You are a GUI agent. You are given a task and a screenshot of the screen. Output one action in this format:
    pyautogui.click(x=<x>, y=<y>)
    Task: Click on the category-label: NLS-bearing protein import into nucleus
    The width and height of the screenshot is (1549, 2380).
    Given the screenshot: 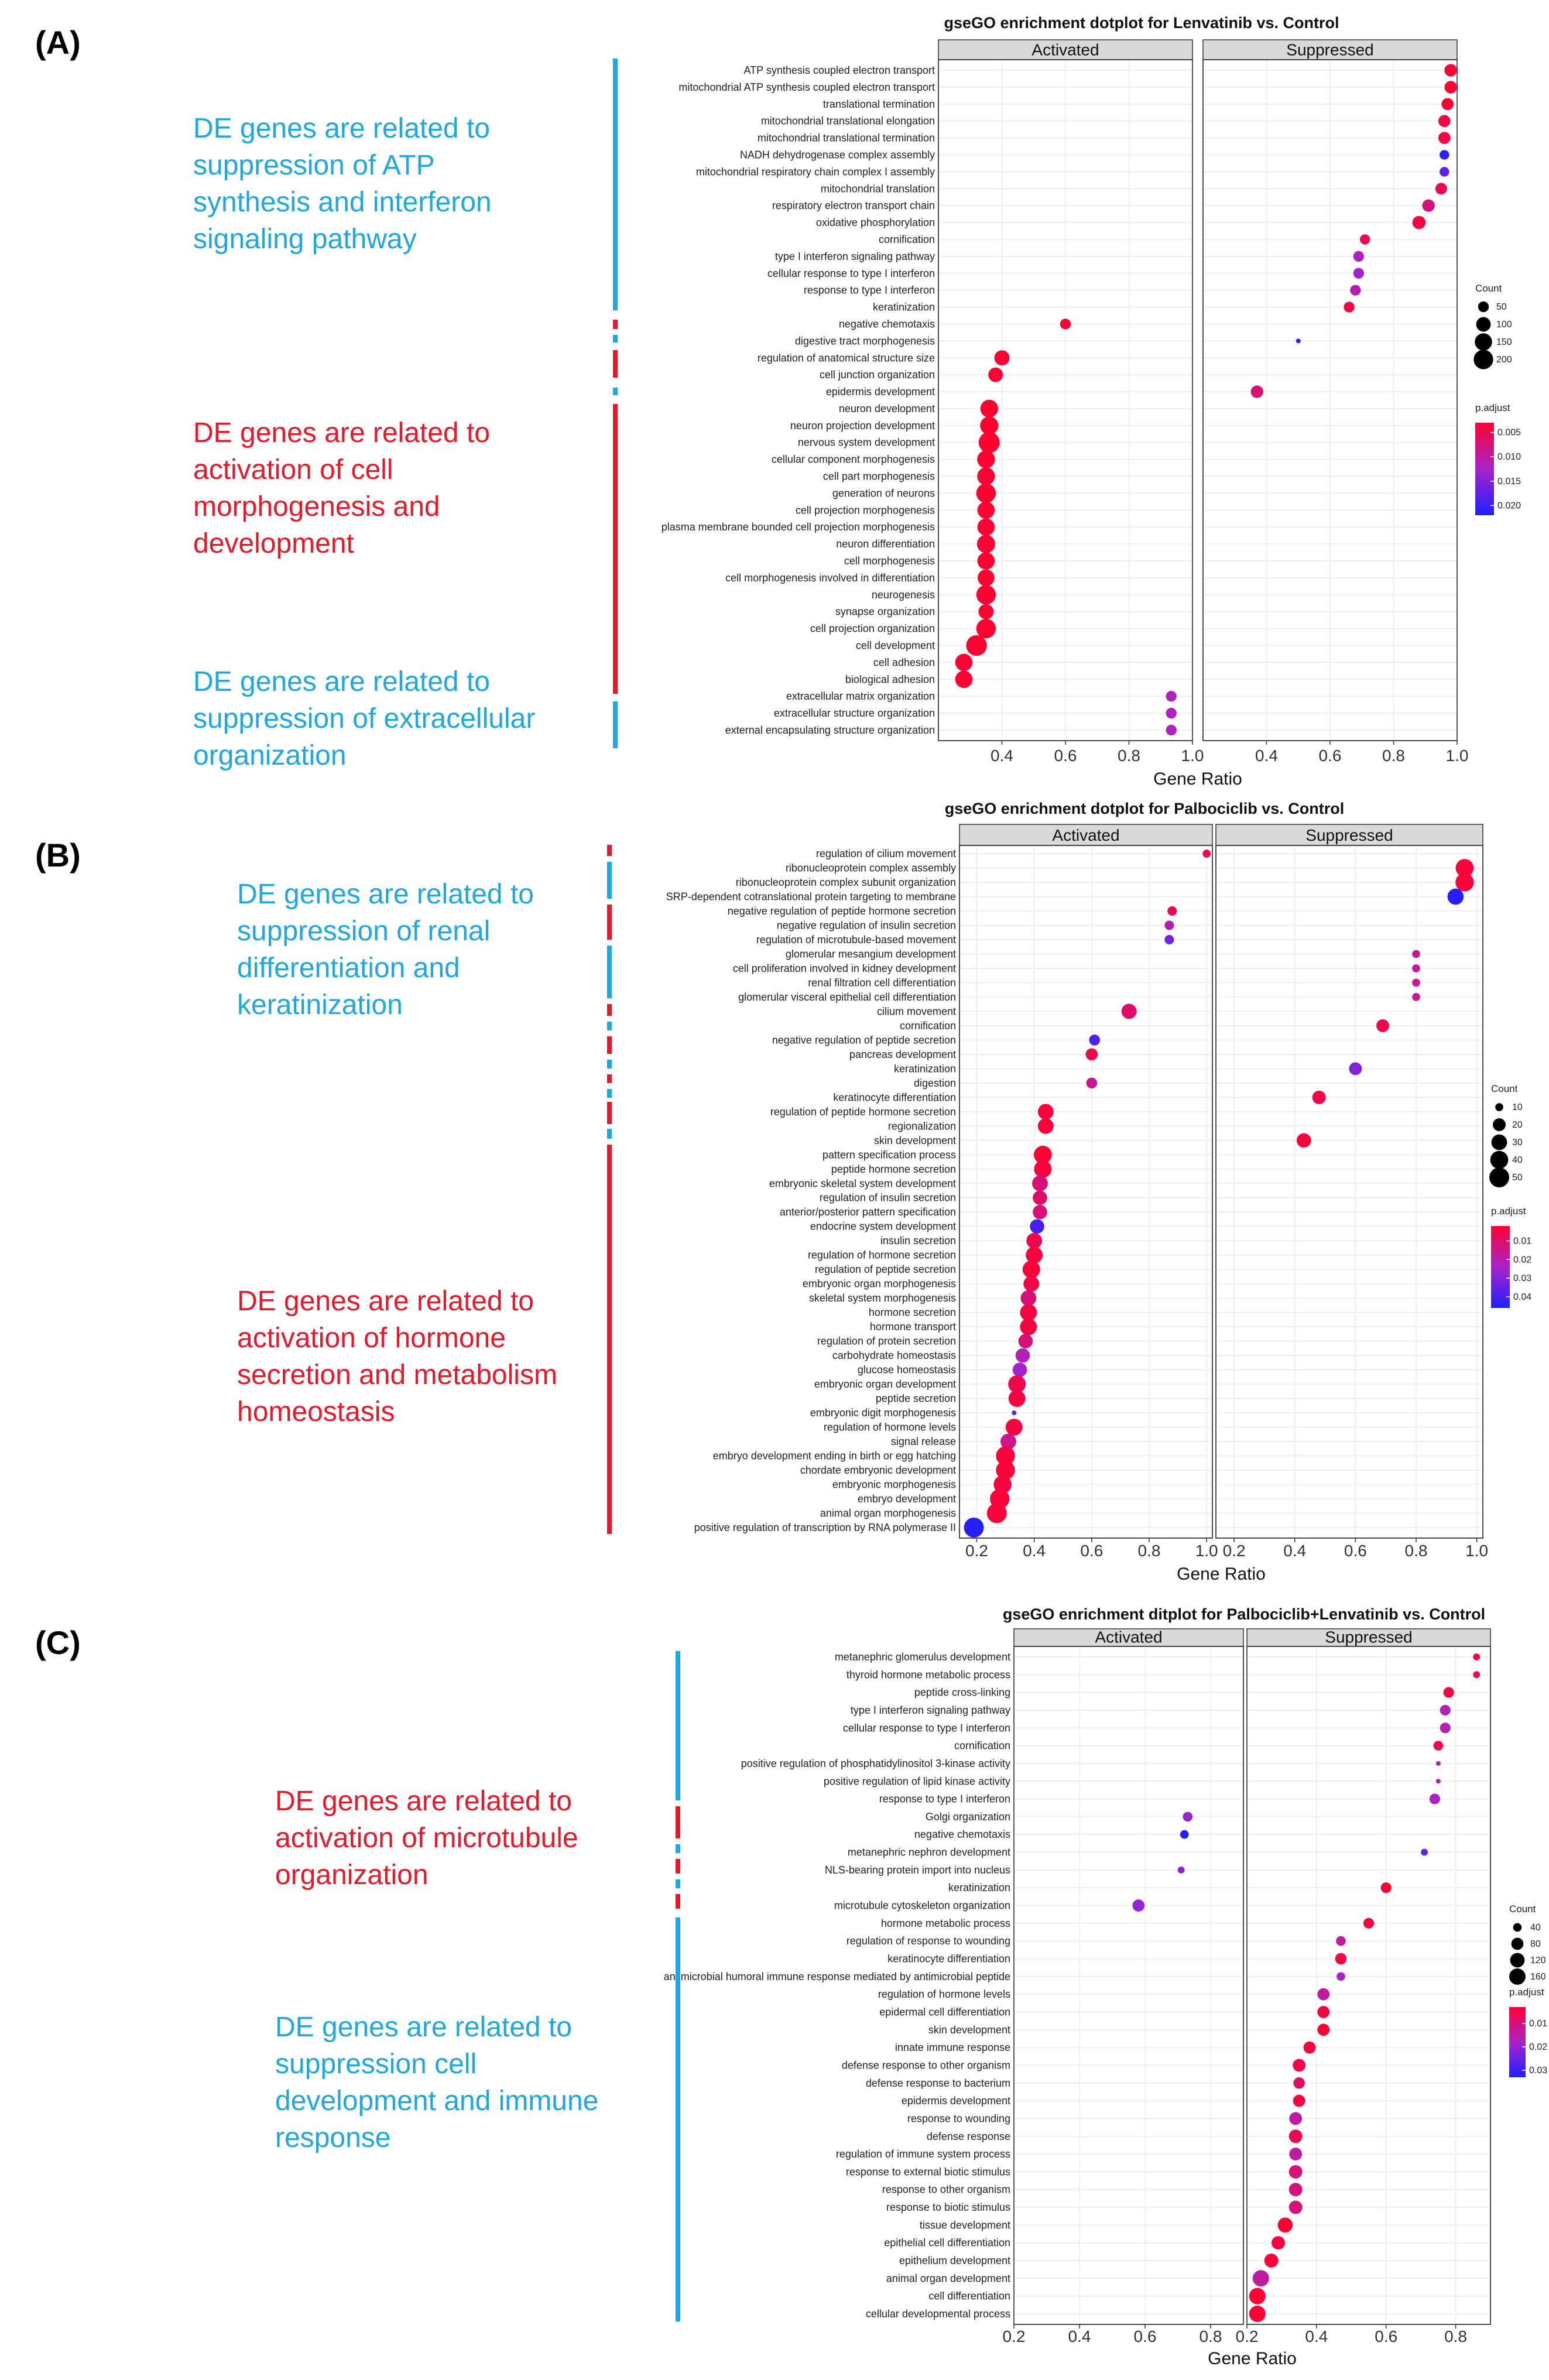 What is the action you would take?
    pyautogui.click(x=917, y=1870)
    